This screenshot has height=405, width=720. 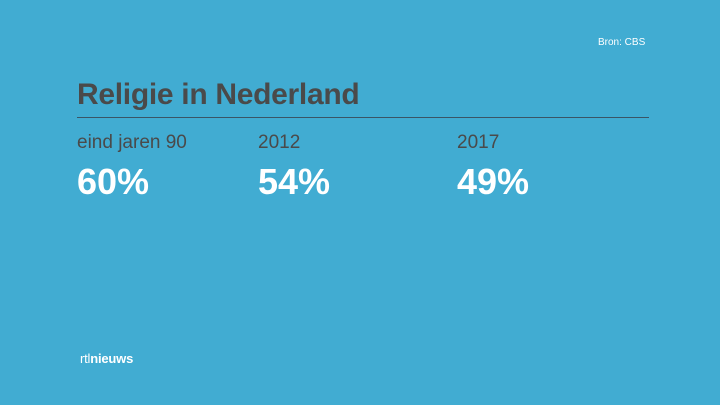 What do you see at coordinates (493, 181) in the screenshot?
I see `stat-value: 49%` at bounding box center [493, 181].